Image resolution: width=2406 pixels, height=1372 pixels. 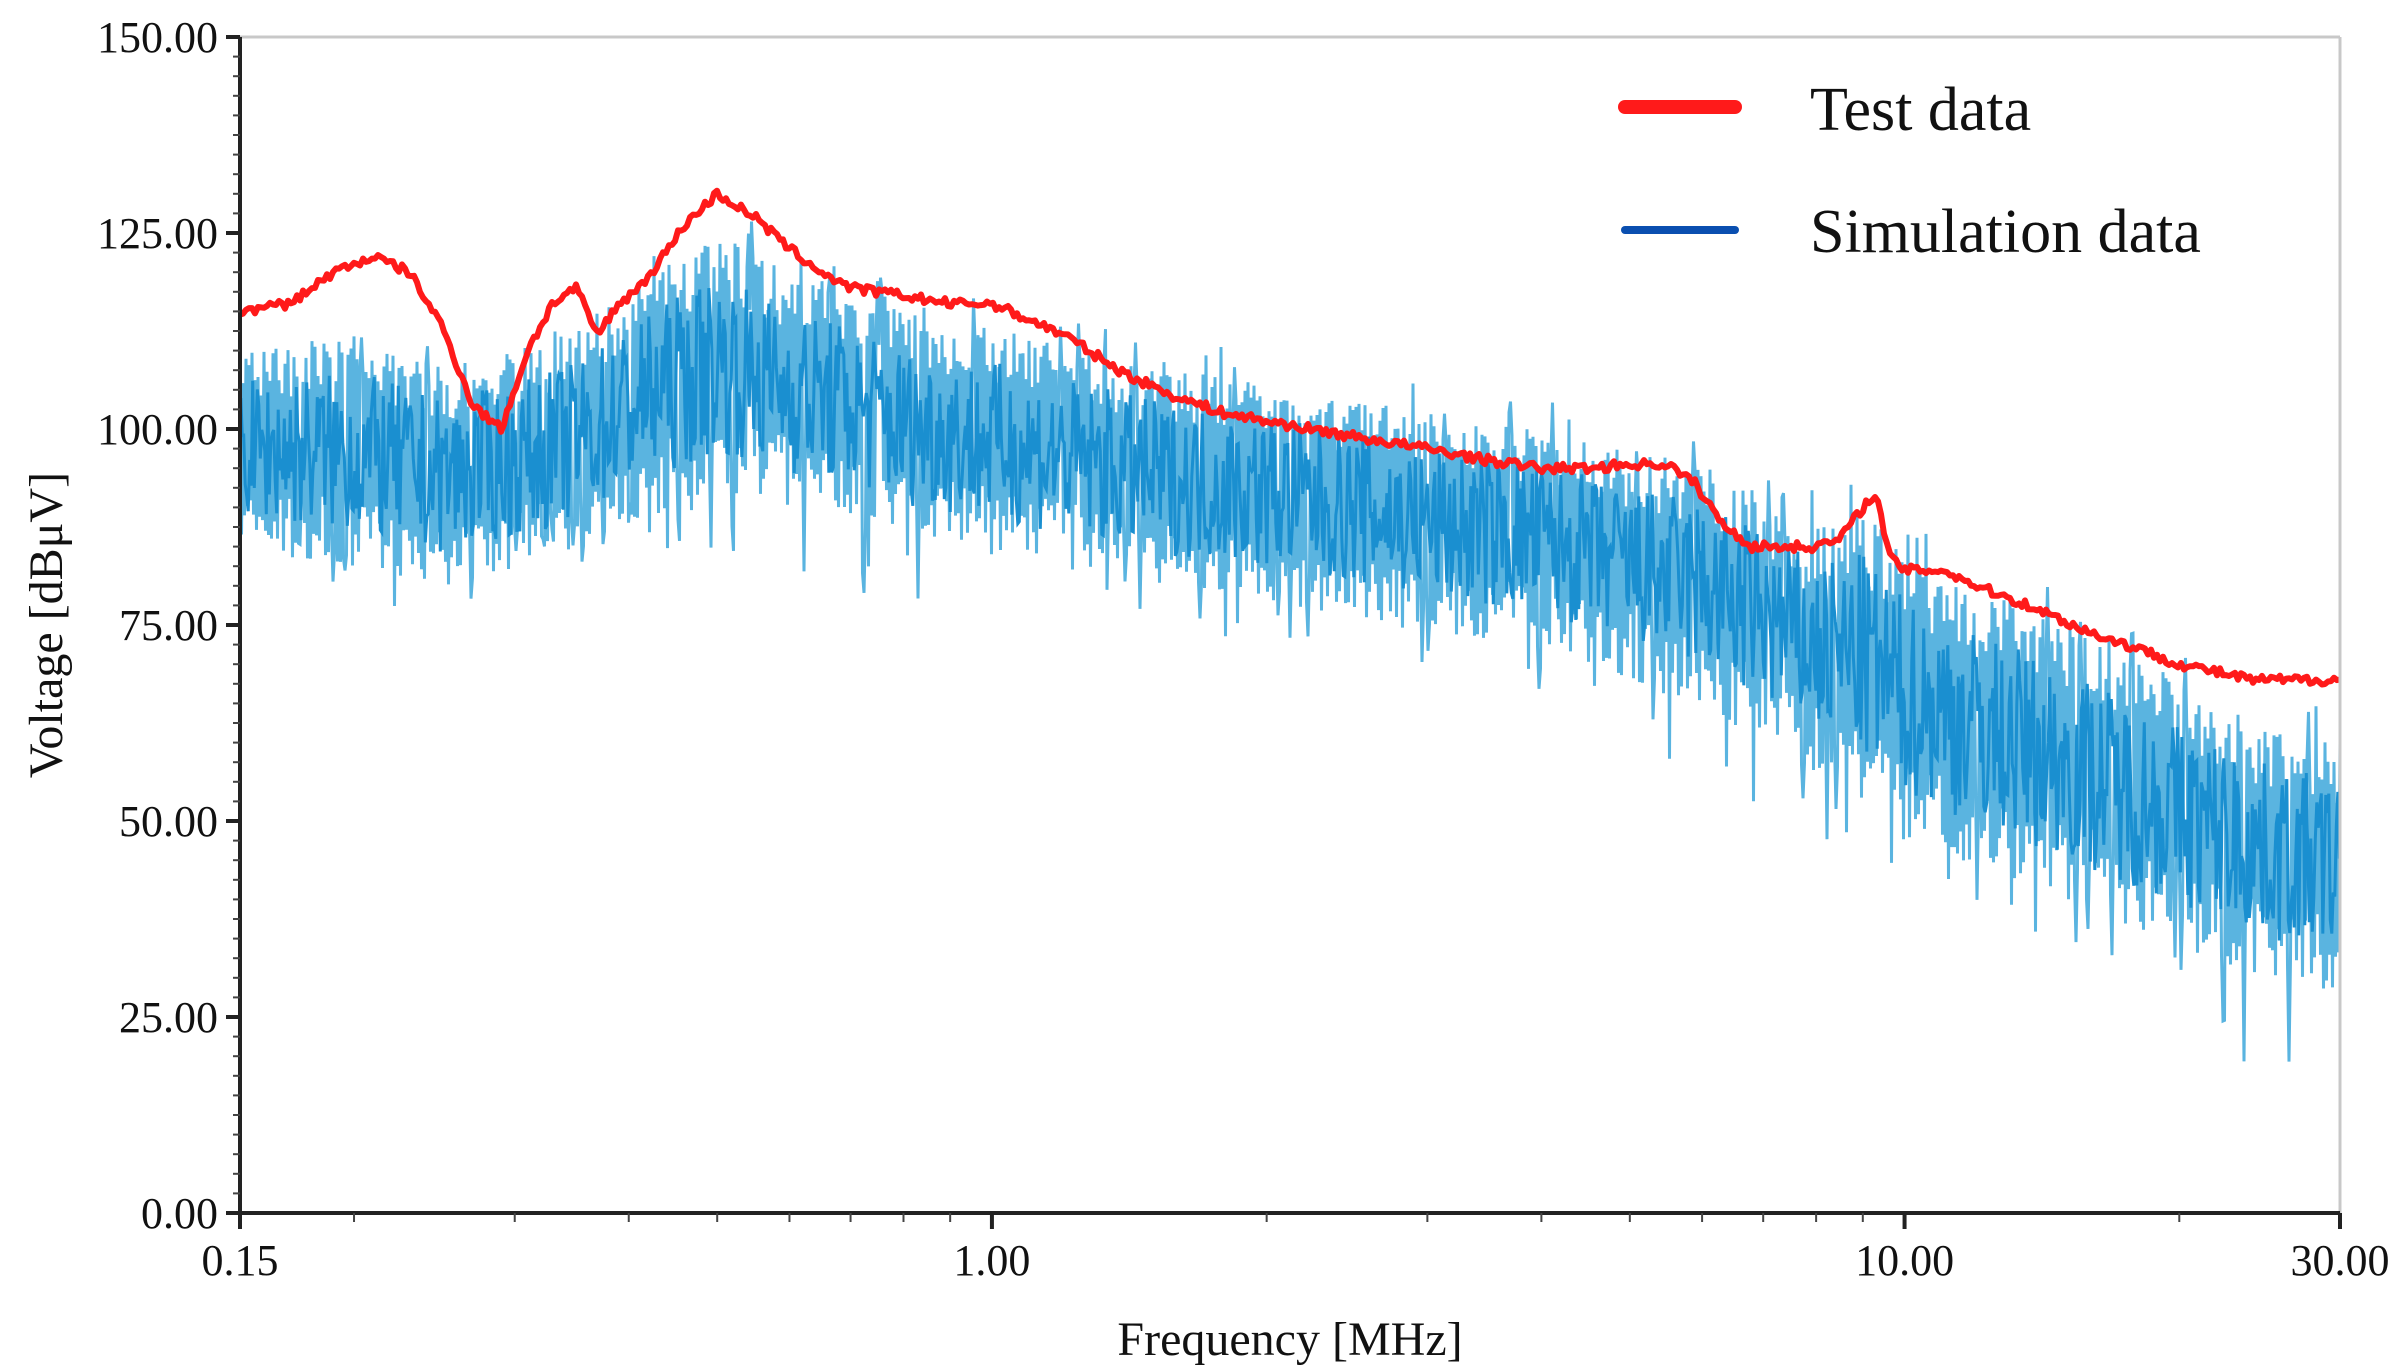 What do you see at coordinates (168, 625) in the screenshot?
I see `y-tick-label-3: 75.00` at bounding box center [168, 625].